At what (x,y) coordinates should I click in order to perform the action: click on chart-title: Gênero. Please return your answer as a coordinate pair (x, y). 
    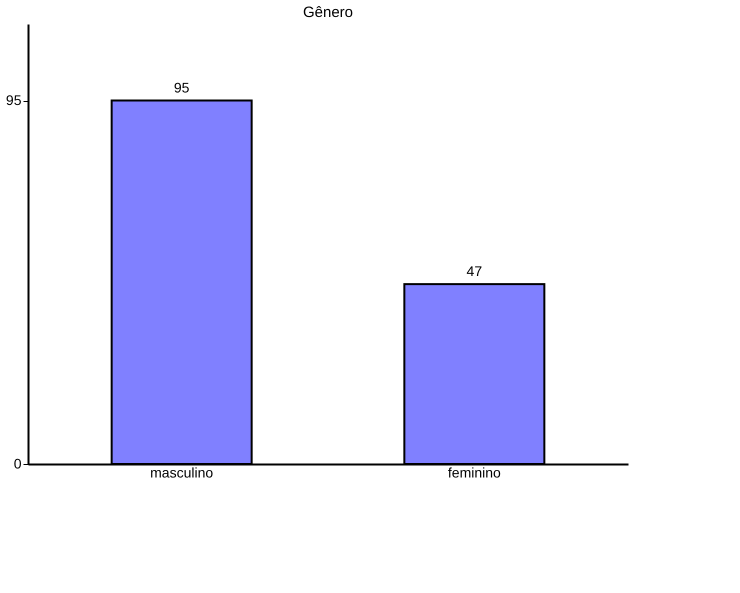
    Looking at the image, I should click on (328, 12).